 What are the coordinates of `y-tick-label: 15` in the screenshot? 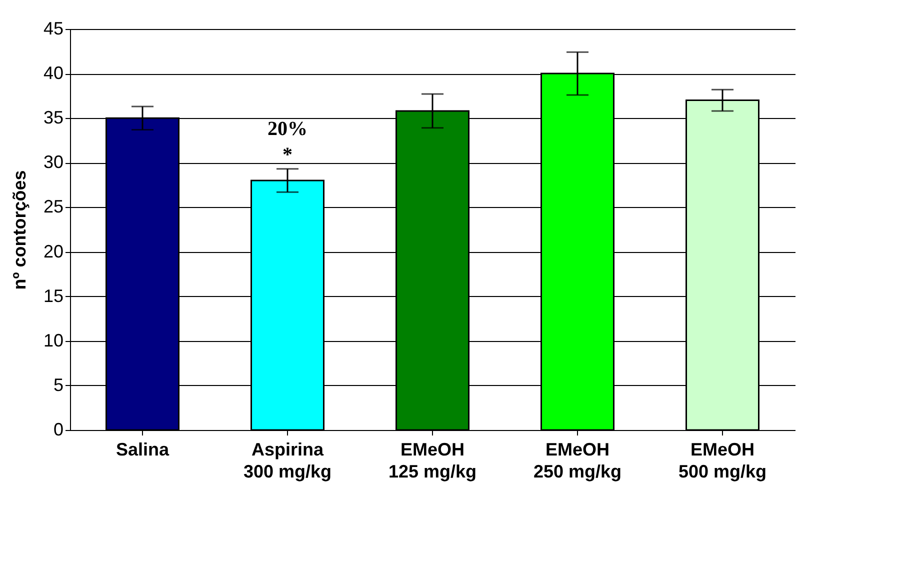 It's located at (53, 296).